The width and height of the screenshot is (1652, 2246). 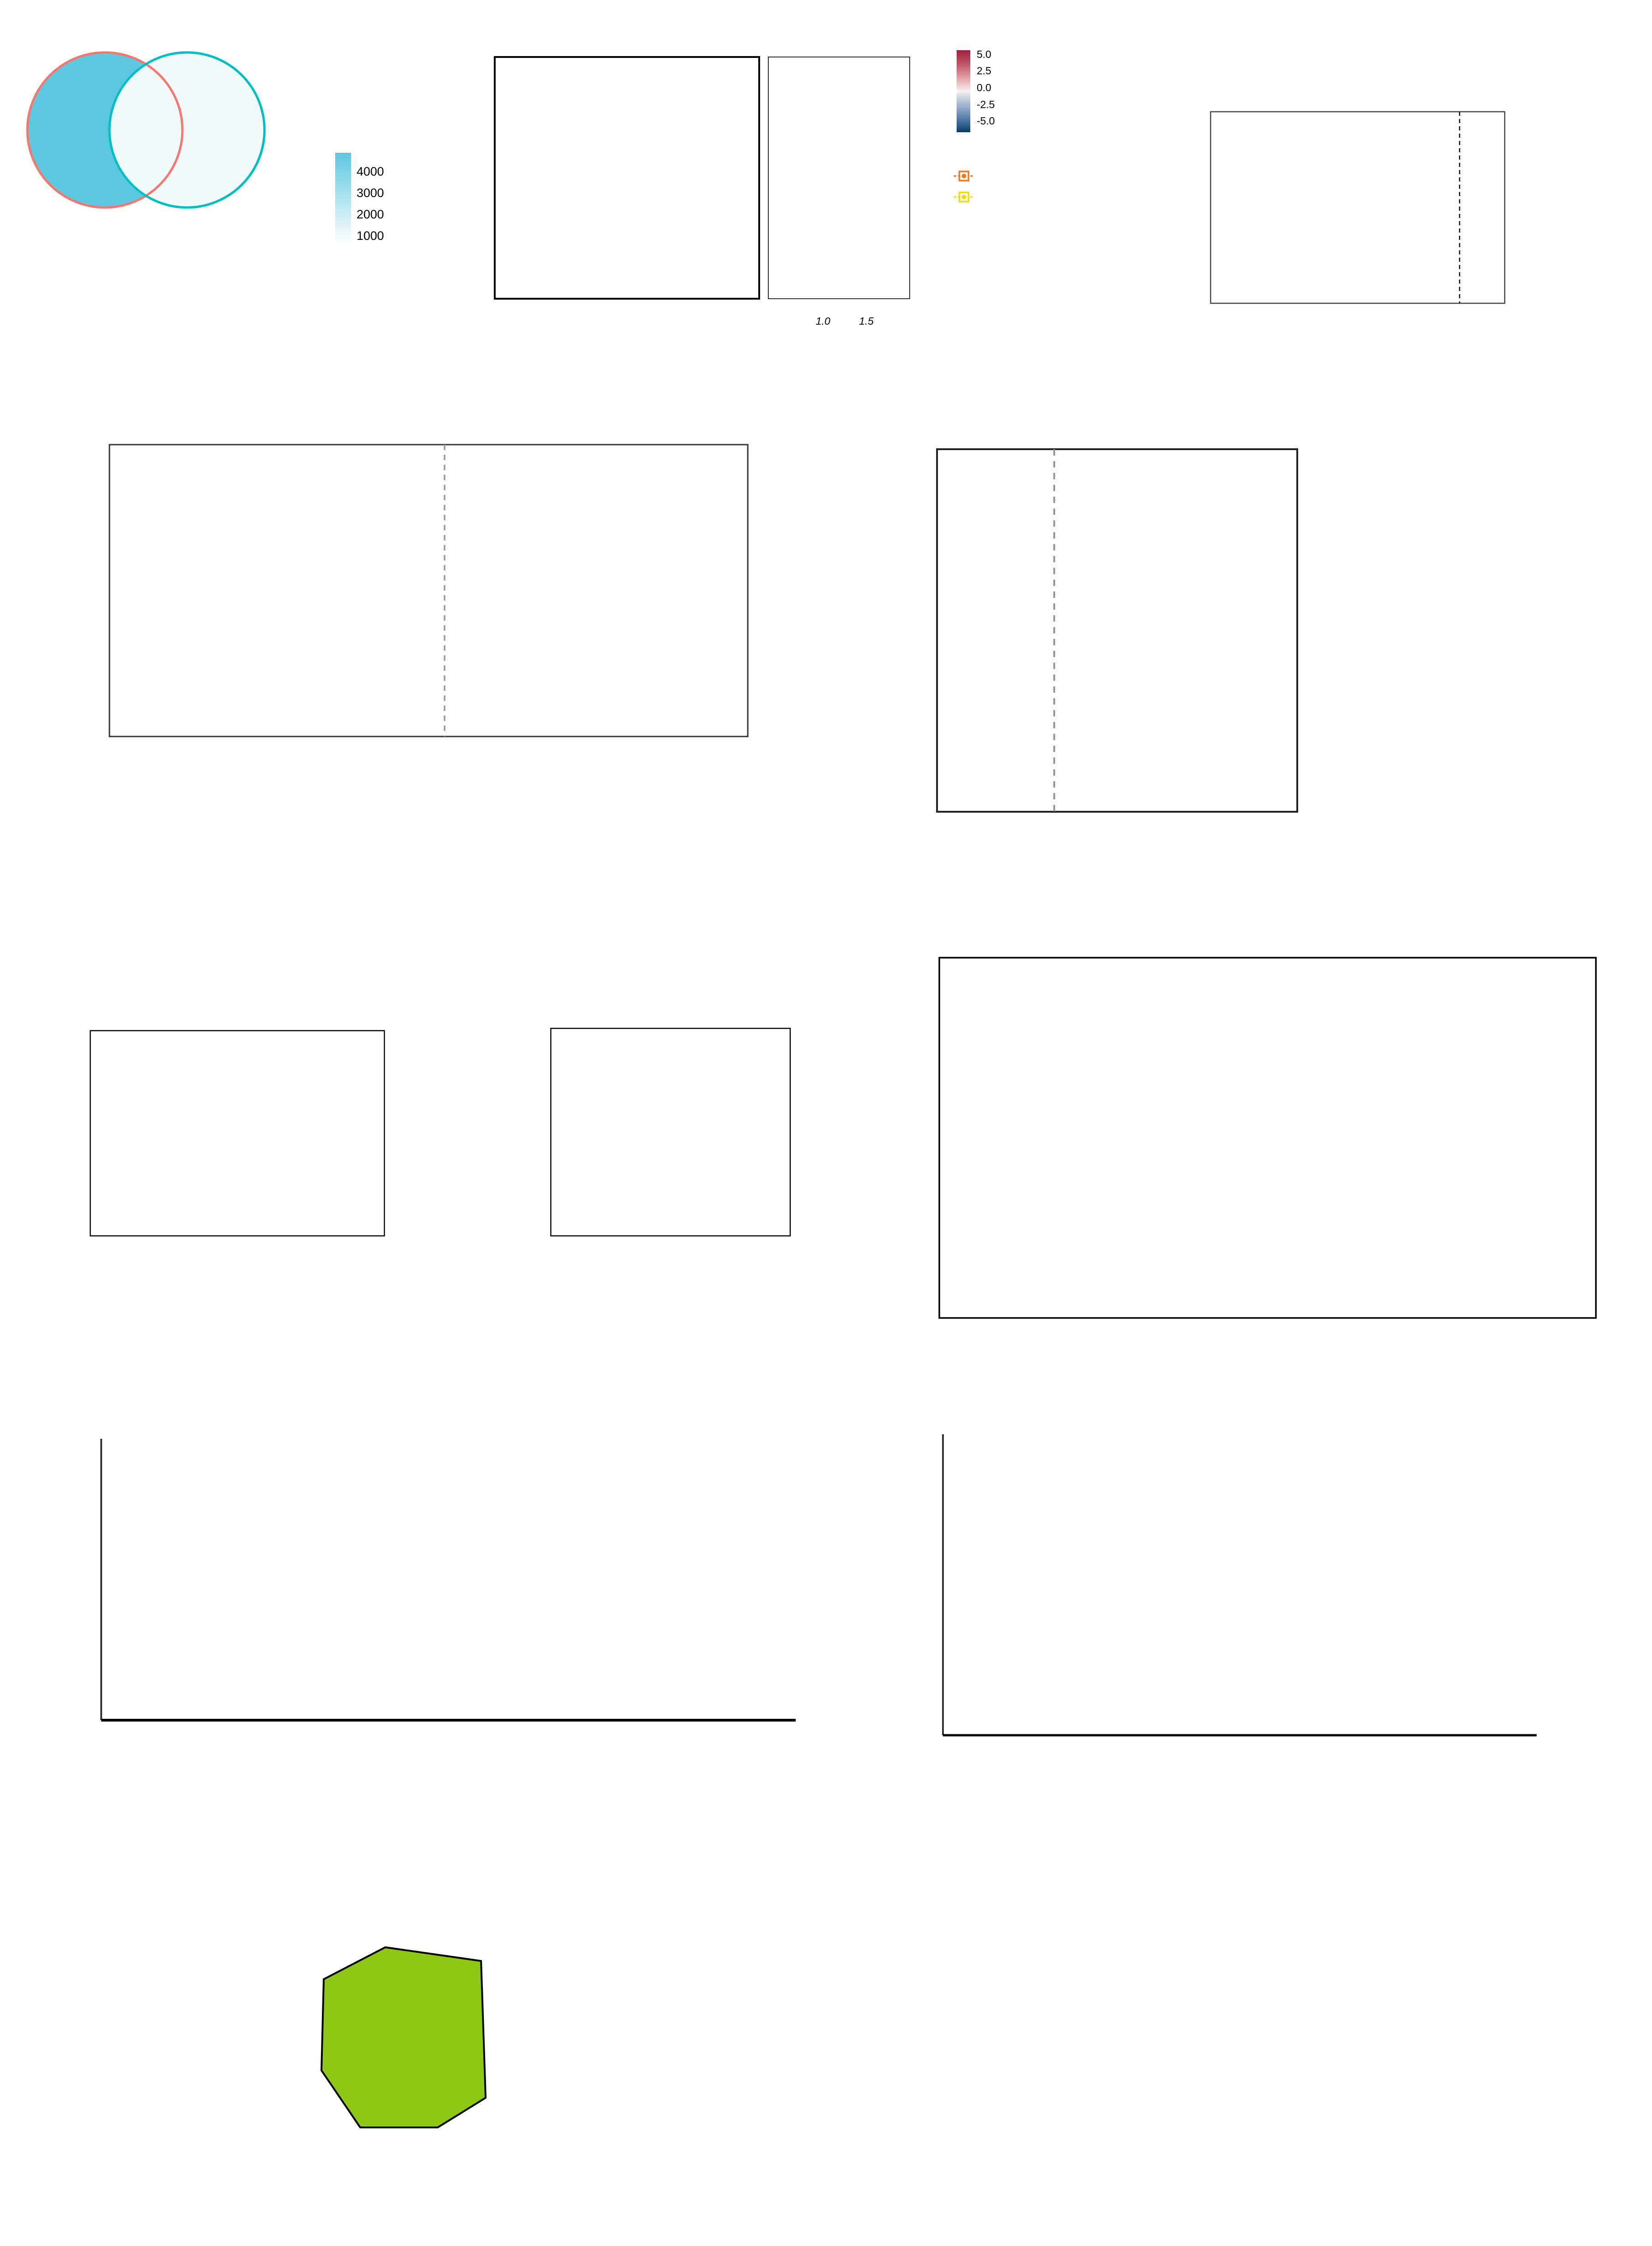 I want to click on venn-intersection, so click(x=145, y=130).